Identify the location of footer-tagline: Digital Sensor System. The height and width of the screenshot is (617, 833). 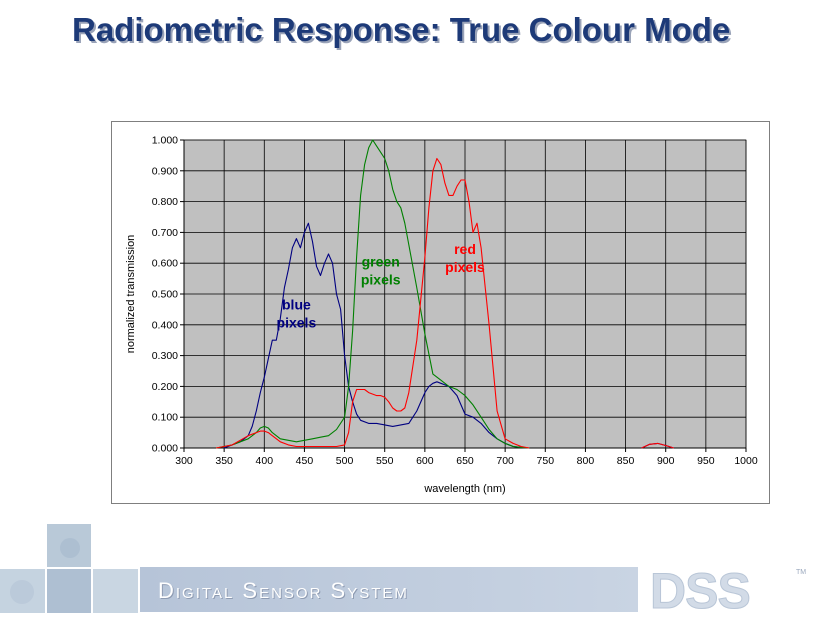
(283, 590).